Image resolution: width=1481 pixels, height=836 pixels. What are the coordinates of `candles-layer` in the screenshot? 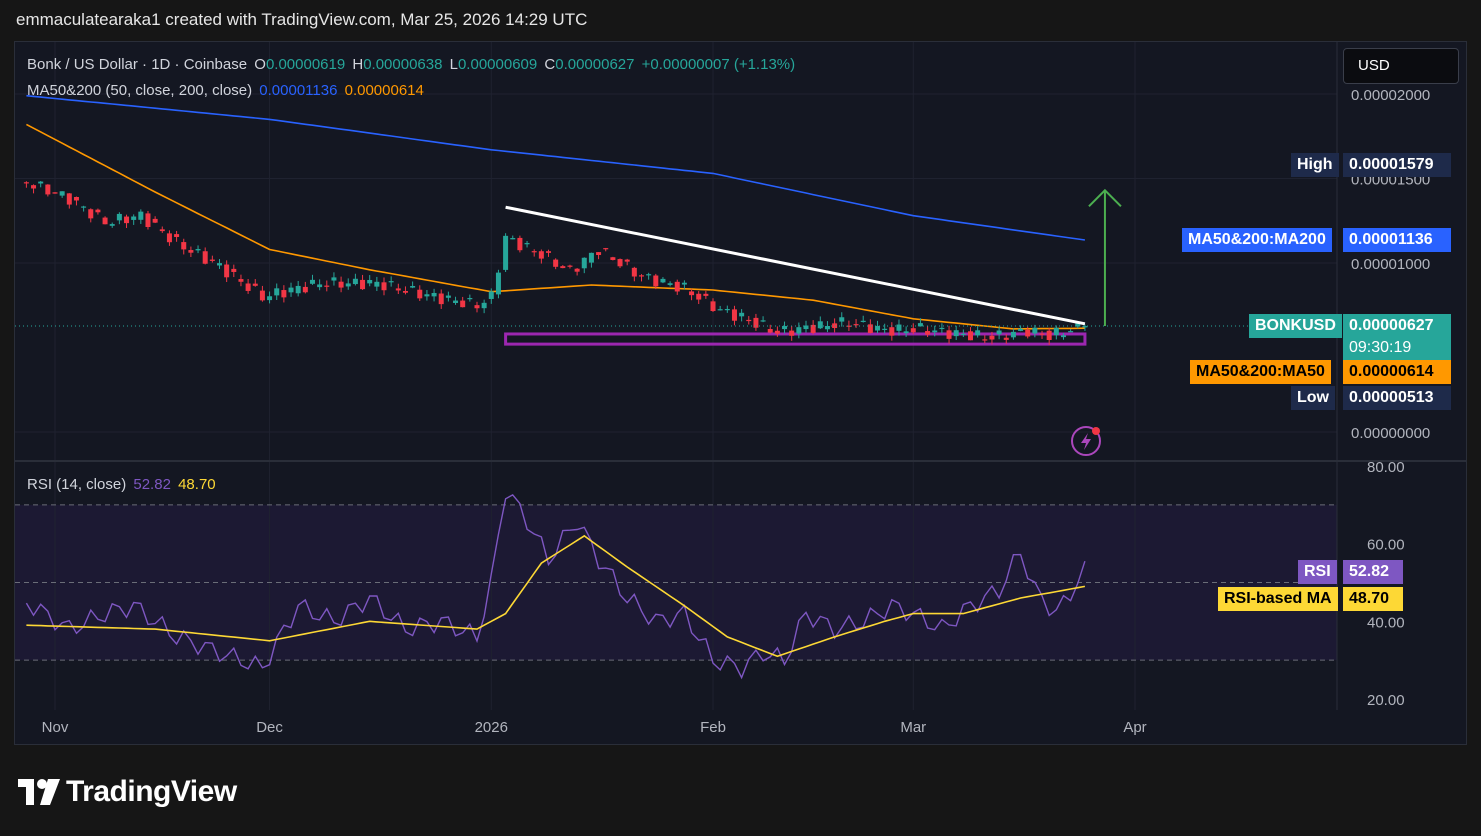 It's located at (555, 263).